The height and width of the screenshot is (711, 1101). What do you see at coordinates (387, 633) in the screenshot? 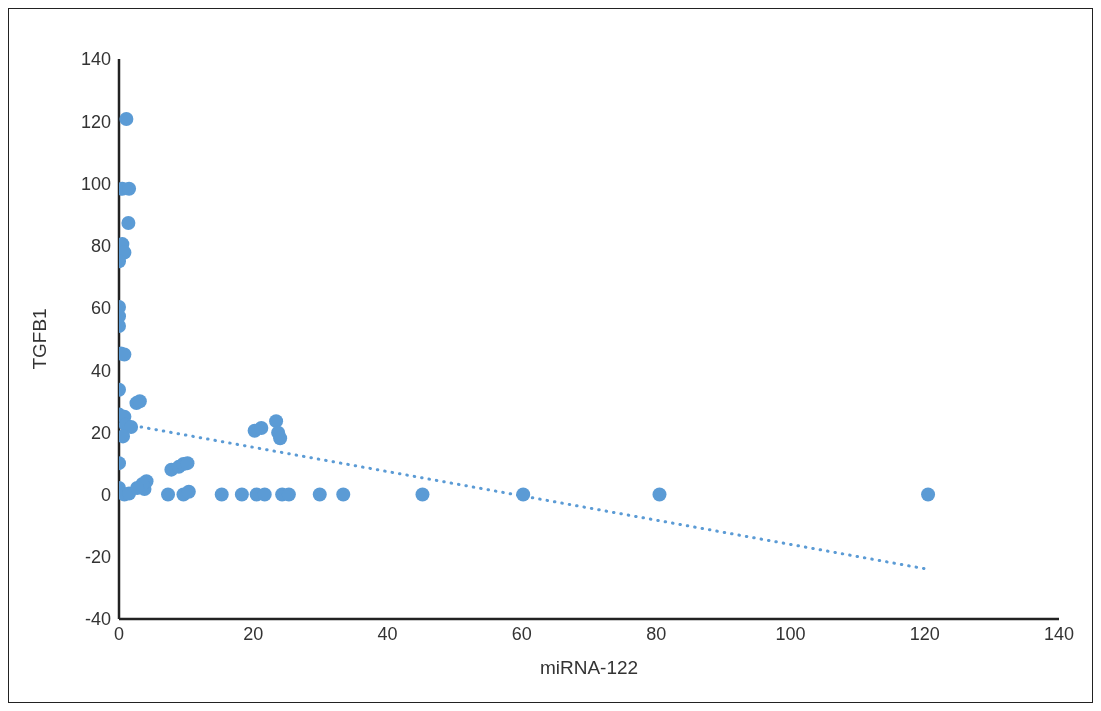
I see `x-tick-label: 40` at bounding box center [387, 633].